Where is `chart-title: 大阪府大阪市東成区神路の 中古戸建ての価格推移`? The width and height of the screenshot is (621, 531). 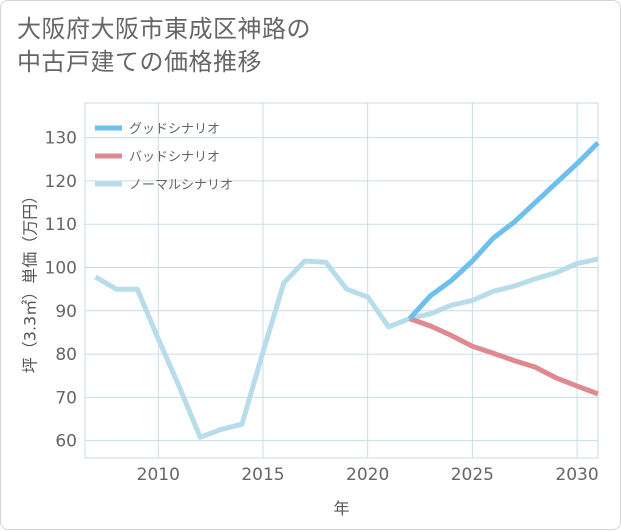
chart-title: 大阪府大阪市東成区神路の 中古戸建ての価格推移 is located at coordinates (164, 45).